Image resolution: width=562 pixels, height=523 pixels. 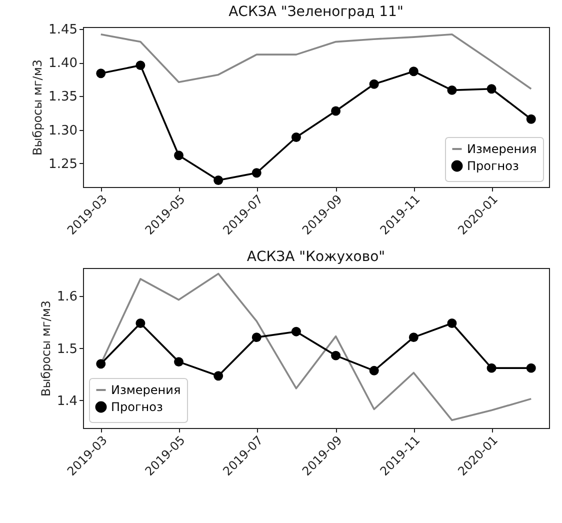 What do you see at coordinates (316, 12) in the screenshot?
I see `chart-title: АСКЗА "Зеленоград 11"` at bounding box center [316, 12].